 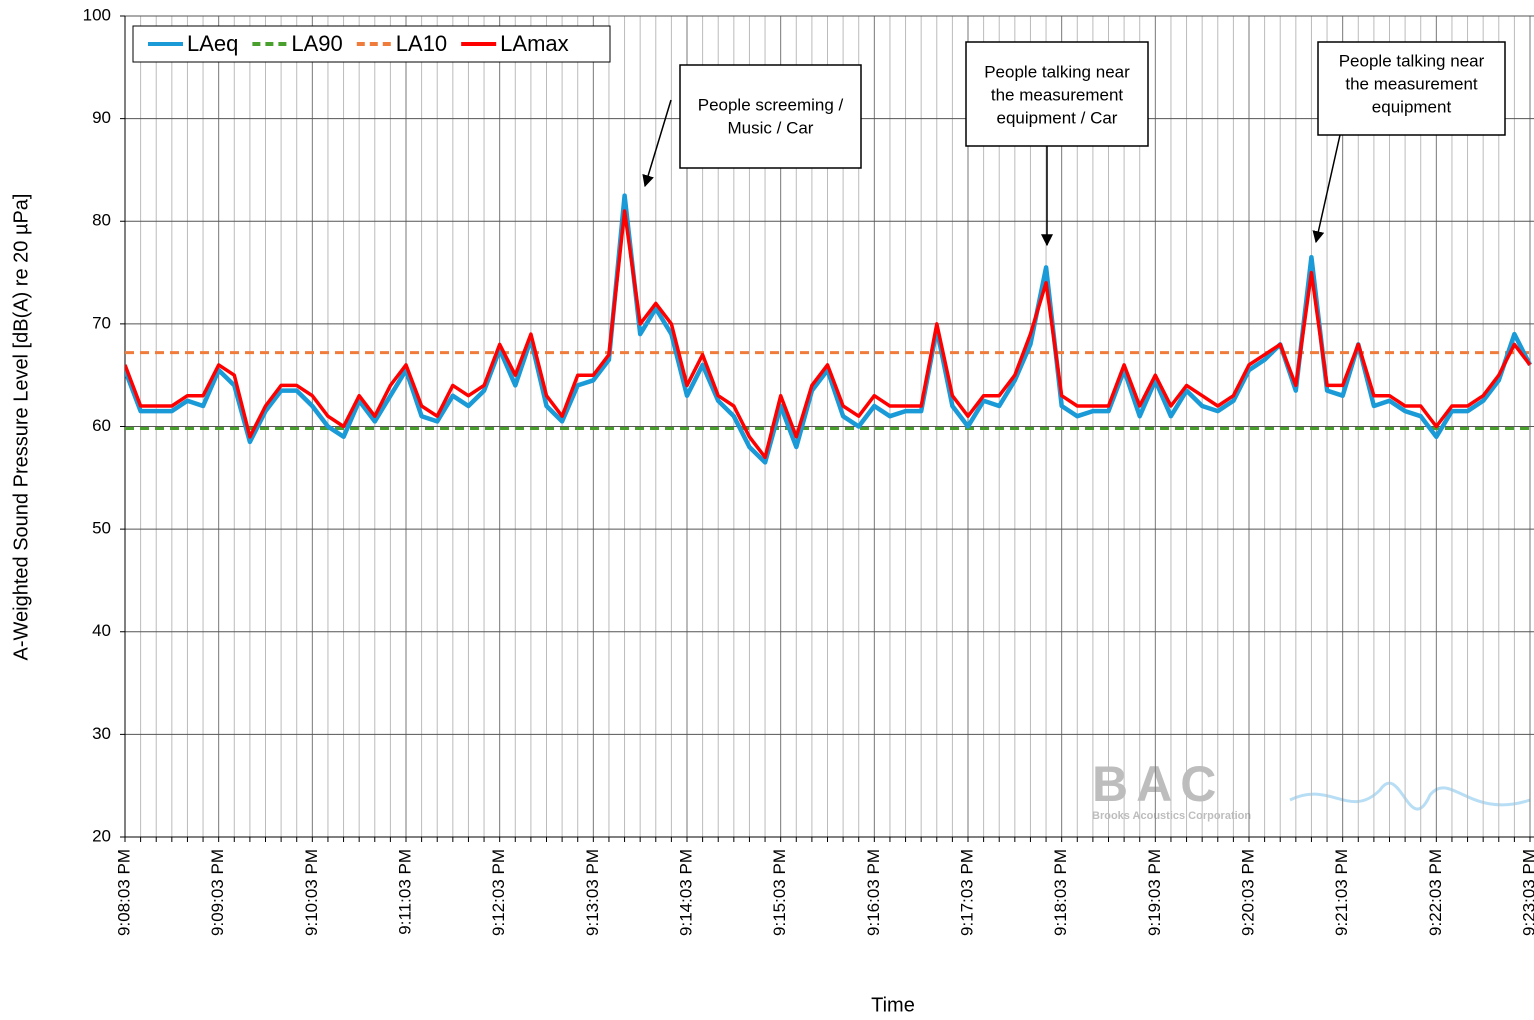 I want to click on legend-label: LA90, so click(x=316, y=43).